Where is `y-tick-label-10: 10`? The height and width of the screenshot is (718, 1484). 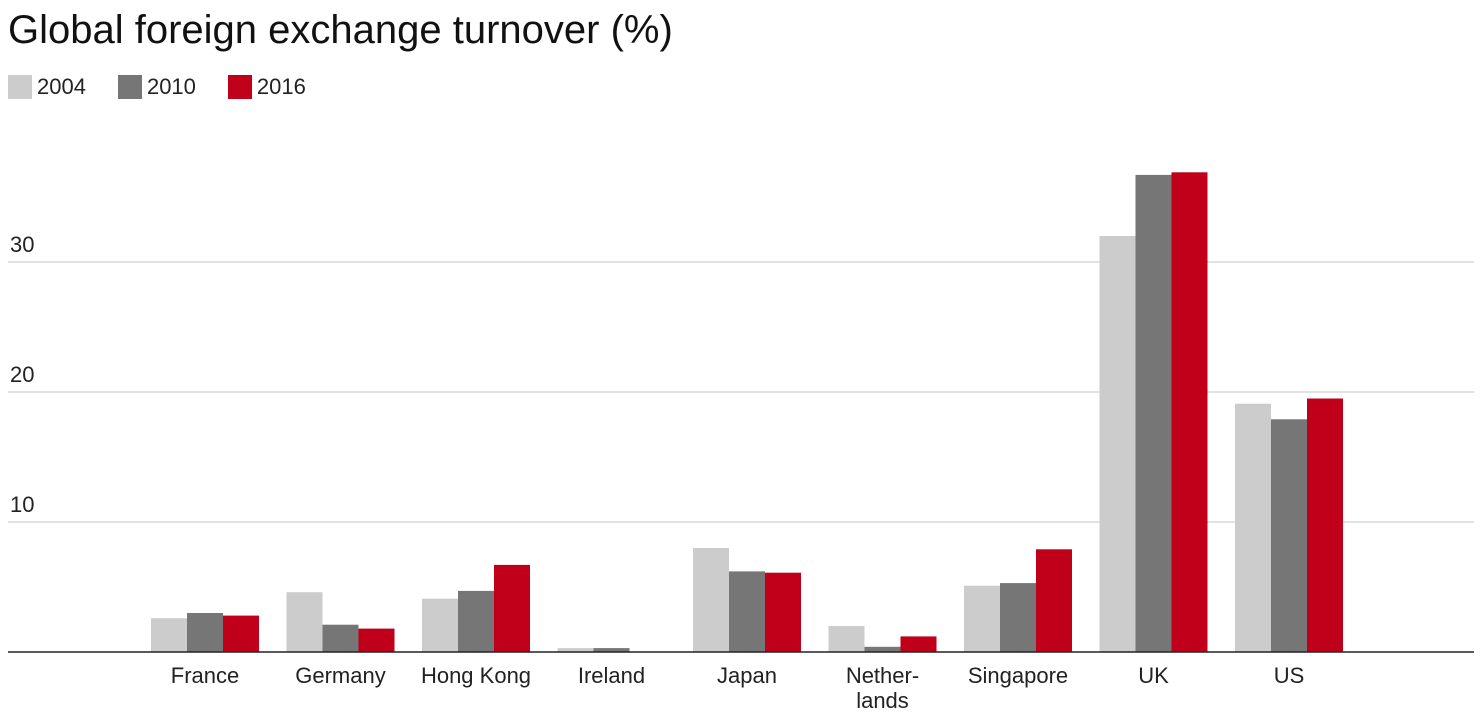
y-tick-label-10: 10 is located at coordinates (22, 504).